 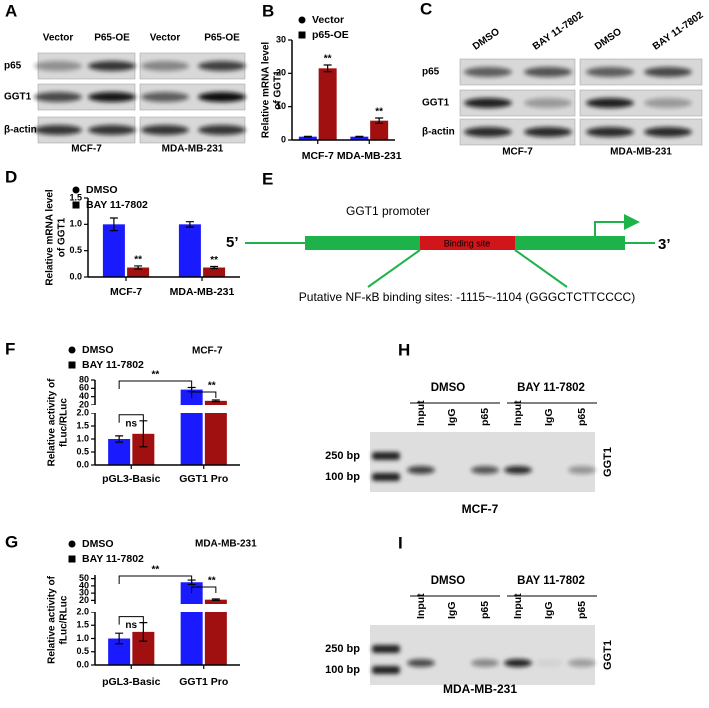 What do you see at coordinates (232, 242) in the screenshot?
I see `end-label: 5’` at bounding box center [232, 242].